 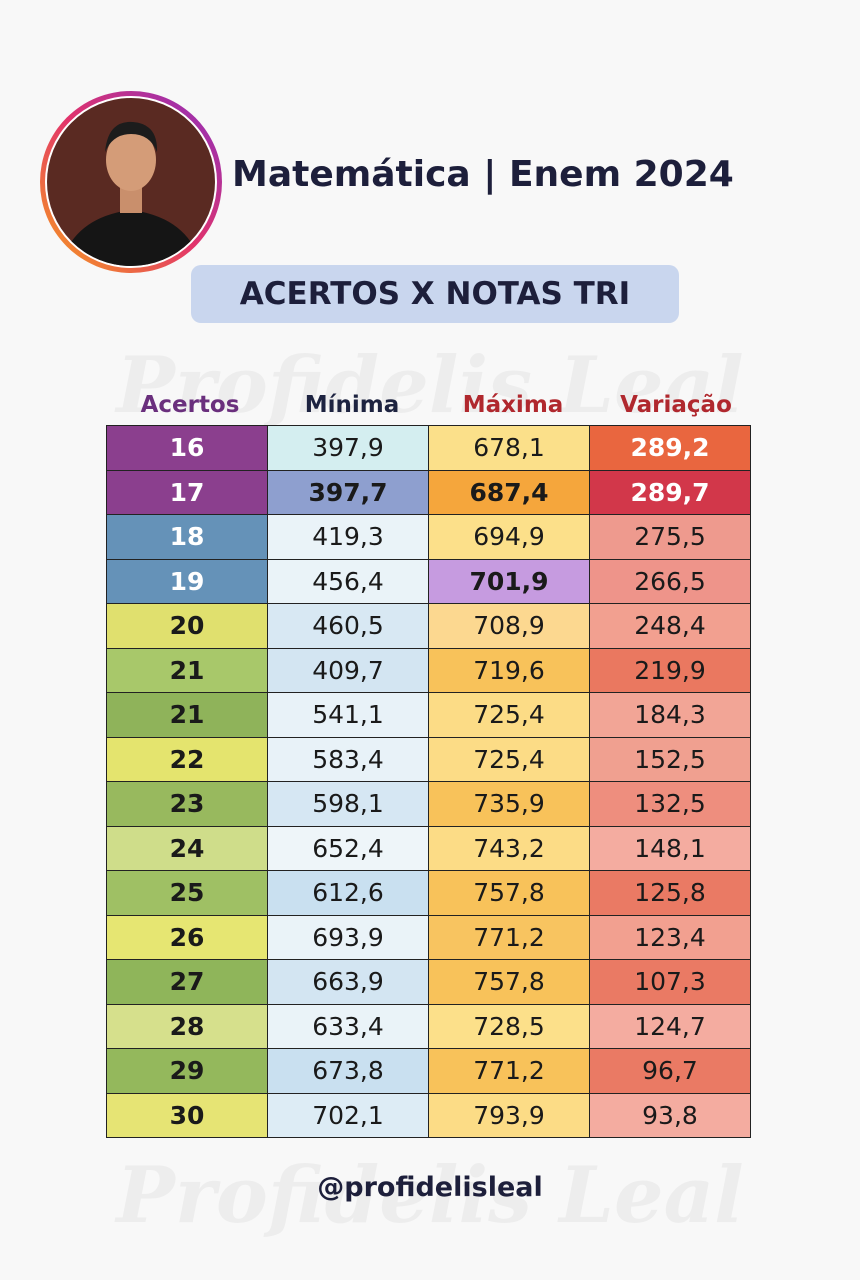 I want to click on table-cell: 123,4, so click(x=670, y=937).